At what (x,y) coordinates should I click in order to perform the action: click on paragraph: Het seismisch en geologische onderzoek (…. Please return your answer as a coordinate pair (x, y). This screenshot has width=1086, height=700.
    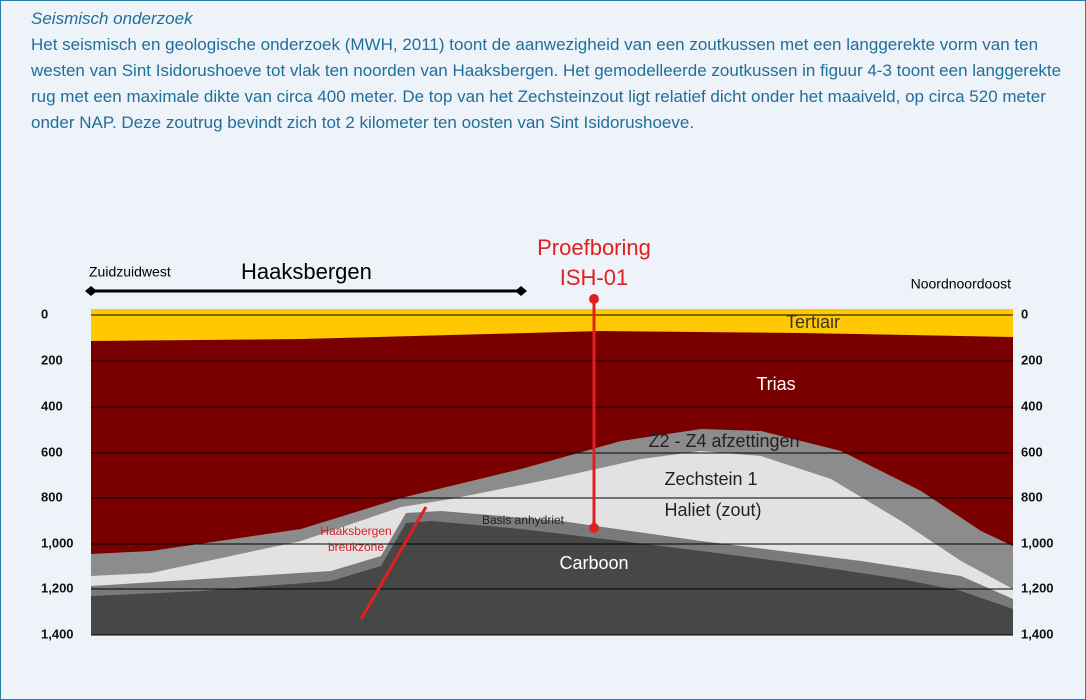
    Looking at the image, I should click on (546, 83).